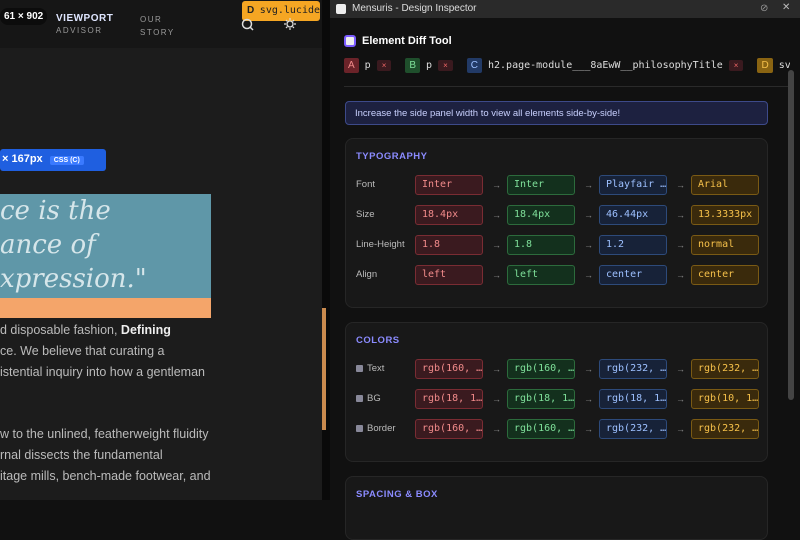 The height and width of the screenshot is (540, 800). What do you see at coordinates (565, 9) in the screenshot?
I see `window-title-bar: Mensuris - Design Inspector ⊘ ✕` at bounding box center [565, 9].